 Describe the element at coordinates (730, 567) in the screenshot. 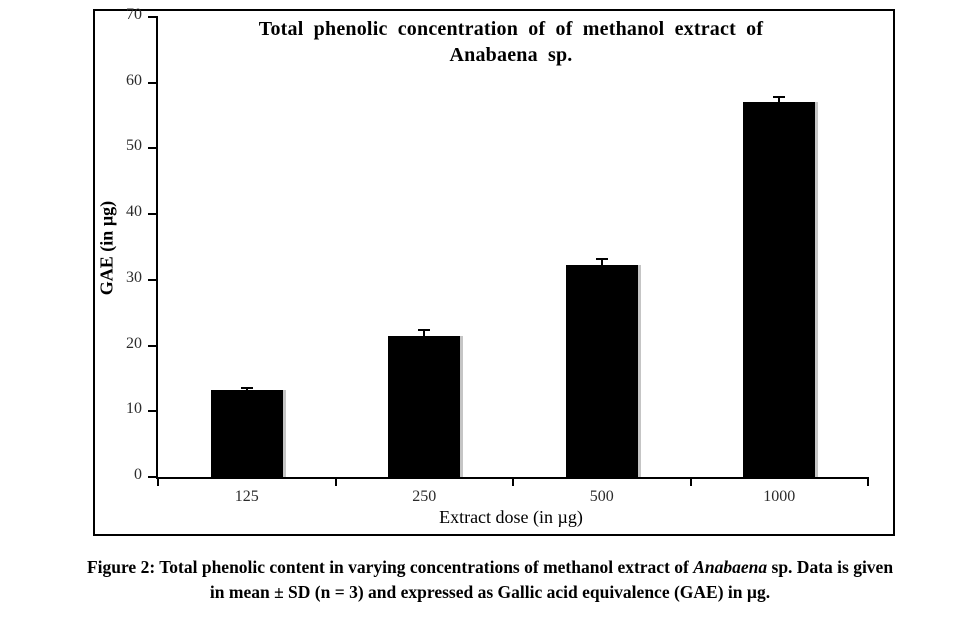

I see `caption-species-italic: Anabaena` at that location.